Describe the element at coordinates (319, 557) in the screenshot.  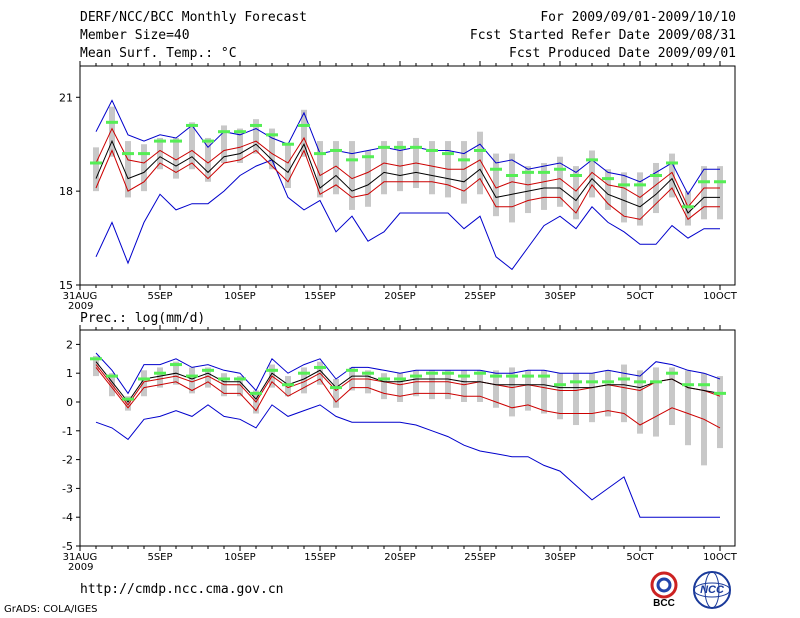
I see `x-tick-label: 15SEP` at that location.